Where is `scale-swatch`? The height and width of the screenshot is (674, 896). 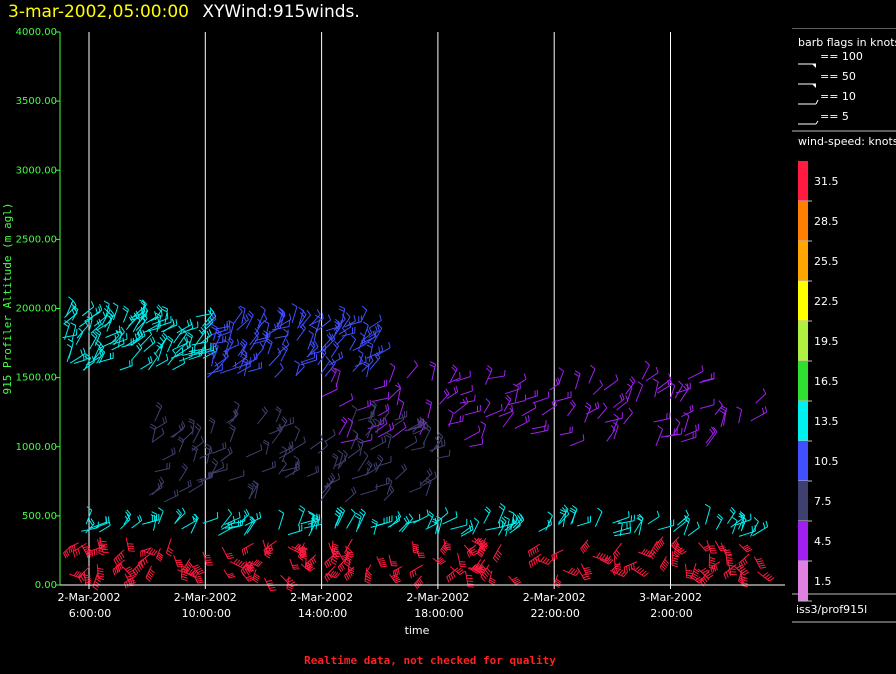 scale-swatch is located at coordinates (803, 381).